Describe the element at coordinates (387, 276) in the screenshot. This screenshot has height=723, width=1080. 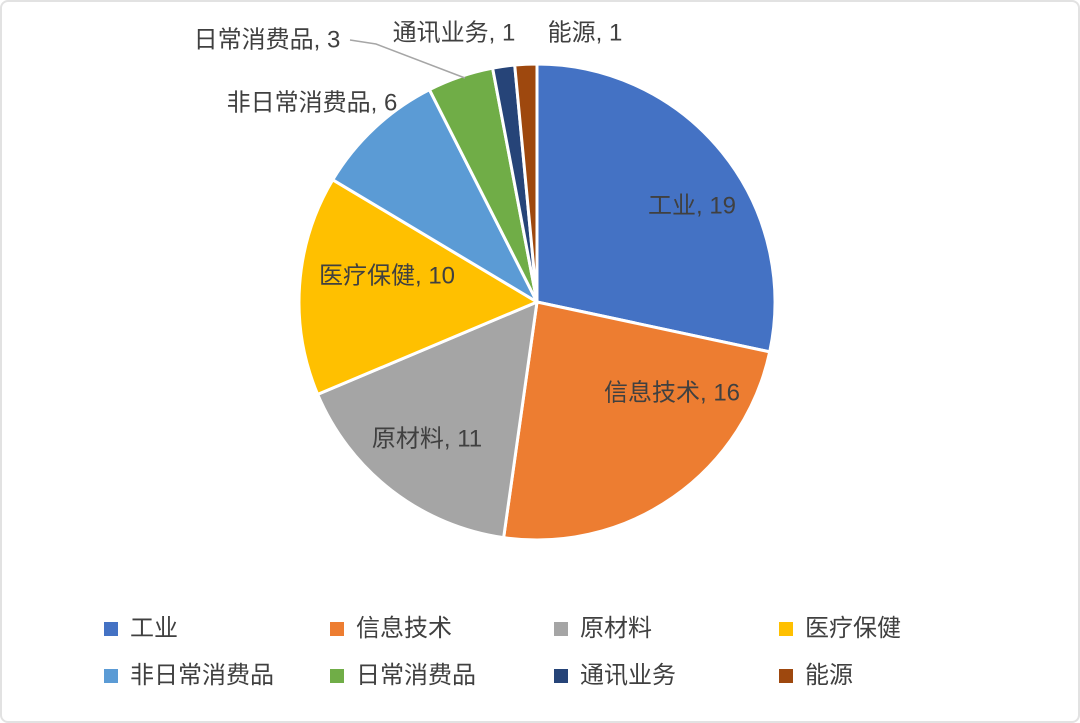
I see `data-label-医疗保健: 医疗保健, 10` at that location.